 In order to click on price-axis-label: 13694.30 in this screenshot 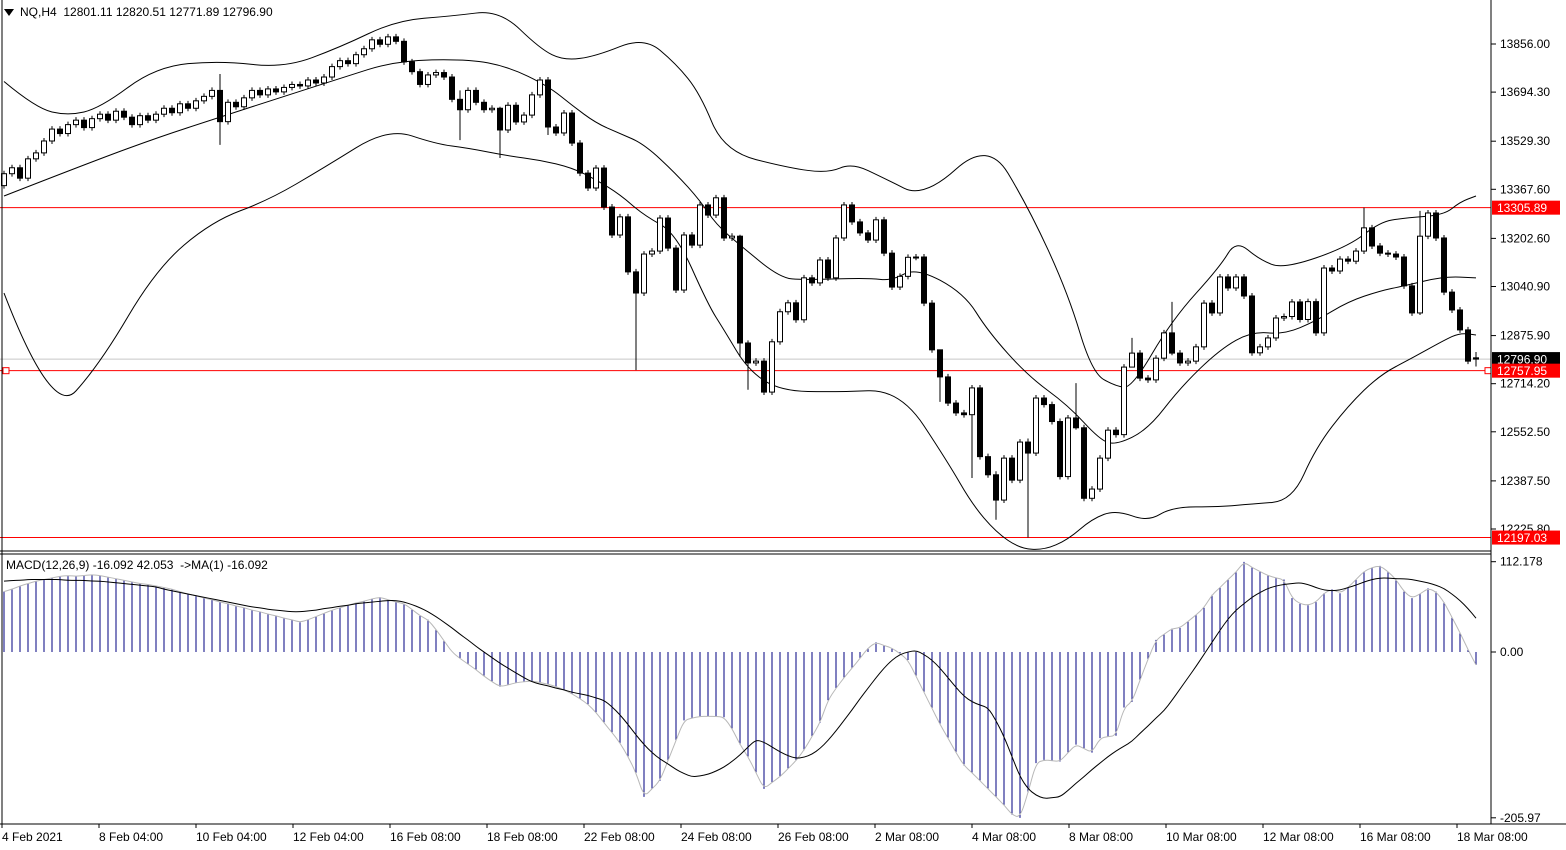, I will do `click(1525, 92)`.